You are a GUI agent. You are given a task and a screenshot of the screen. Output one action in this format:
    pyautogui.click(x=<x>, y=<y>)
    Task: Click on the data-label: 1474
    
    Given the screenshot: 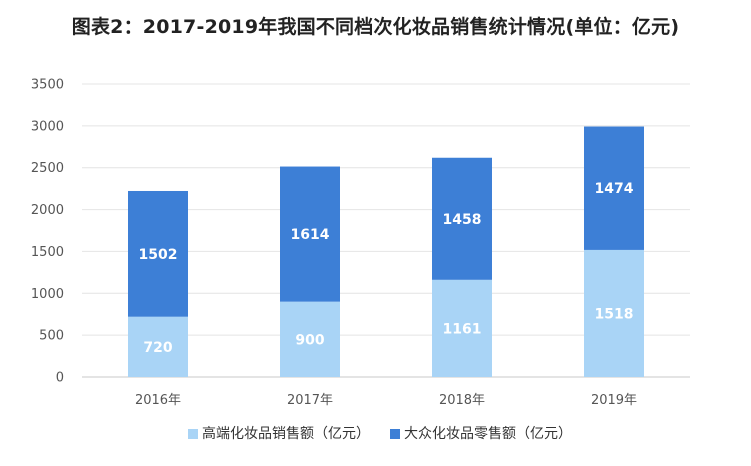 What is the action you would take?
    pyautogui.click(x=614, y=189)
    